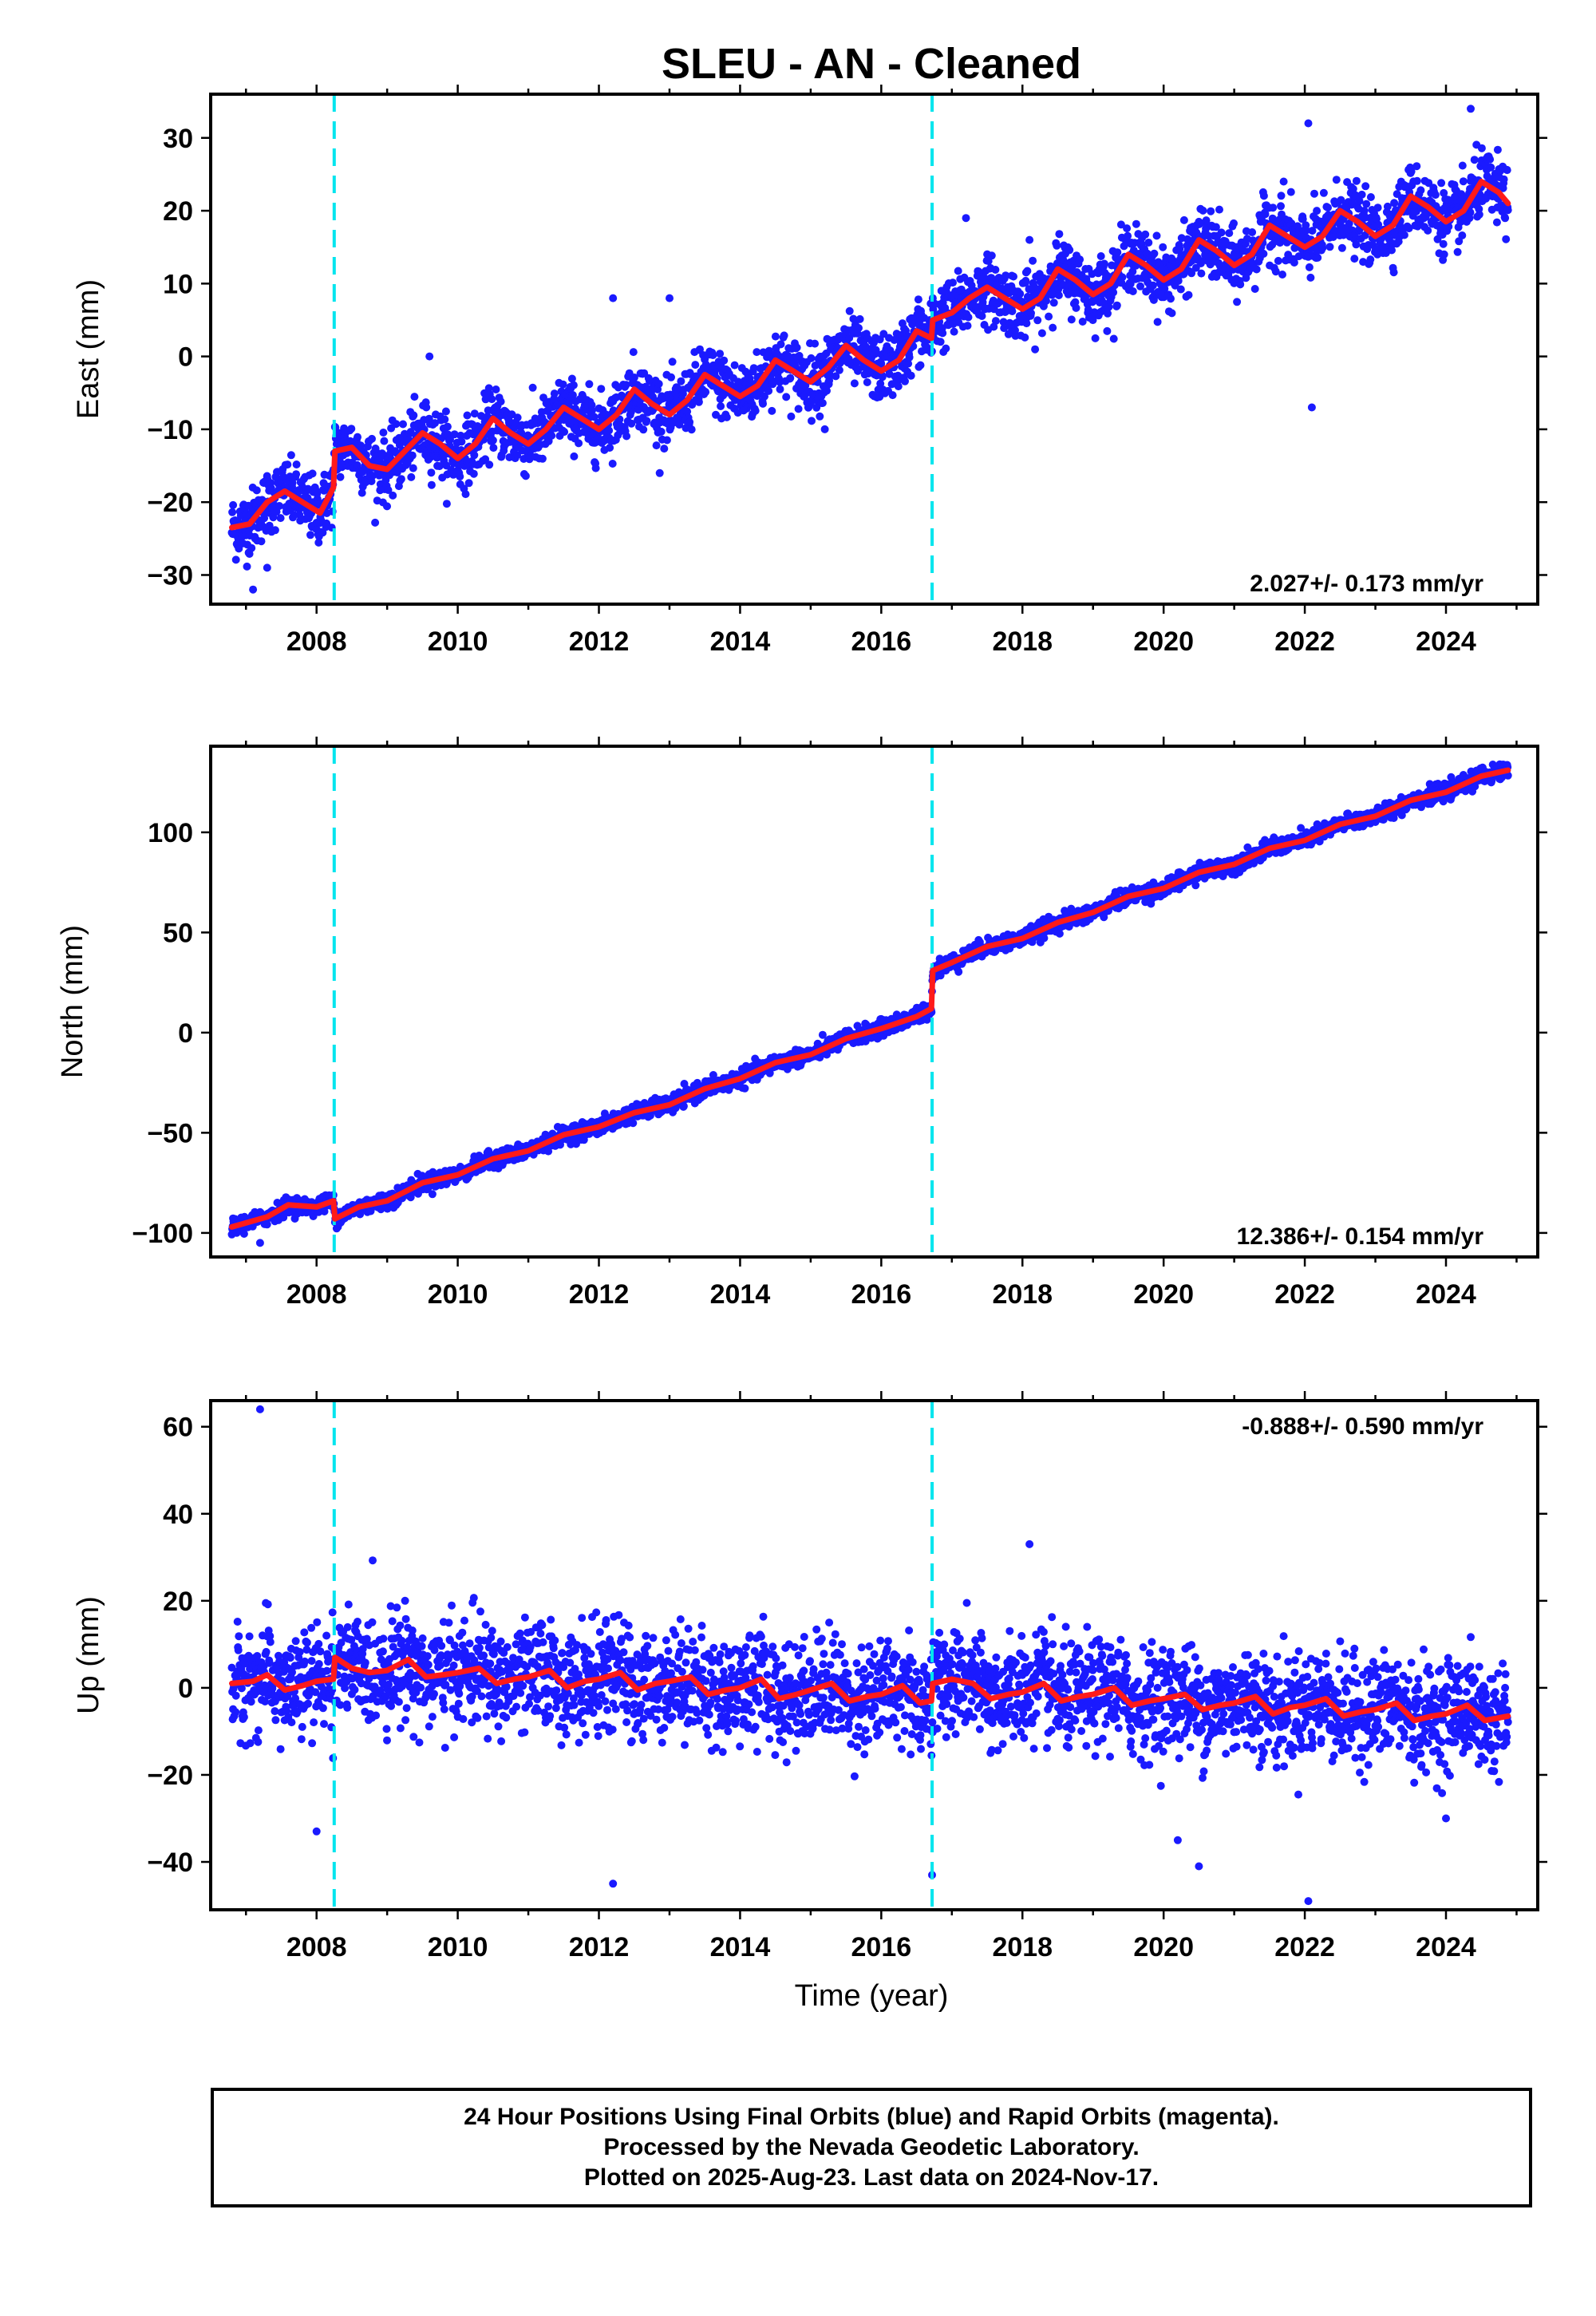  Describe the element at coordinates (316, 641) in the screenshot. I see `x-tick-label: 2008` at that location.